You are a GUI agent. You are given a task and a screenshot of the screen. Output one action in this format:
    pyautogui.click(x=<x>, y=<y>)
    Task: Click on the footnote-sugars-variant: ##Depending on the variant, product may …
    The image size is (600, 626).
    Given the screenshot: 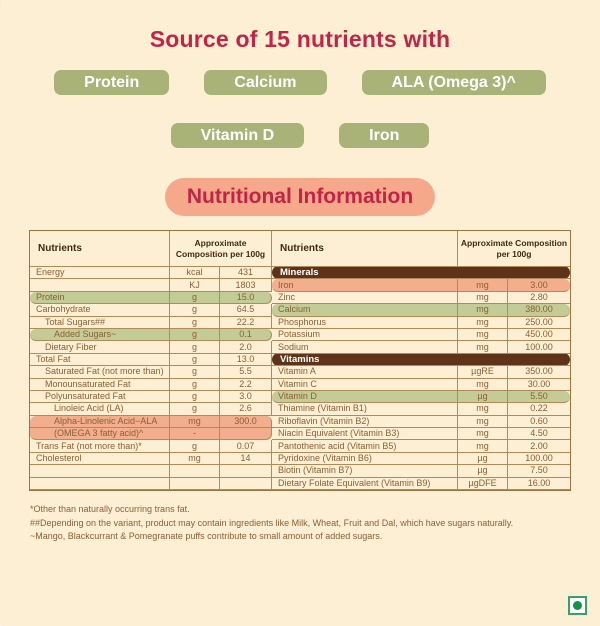 What is the action you would take?
    pyautogui.click(x=272, y=522)
    